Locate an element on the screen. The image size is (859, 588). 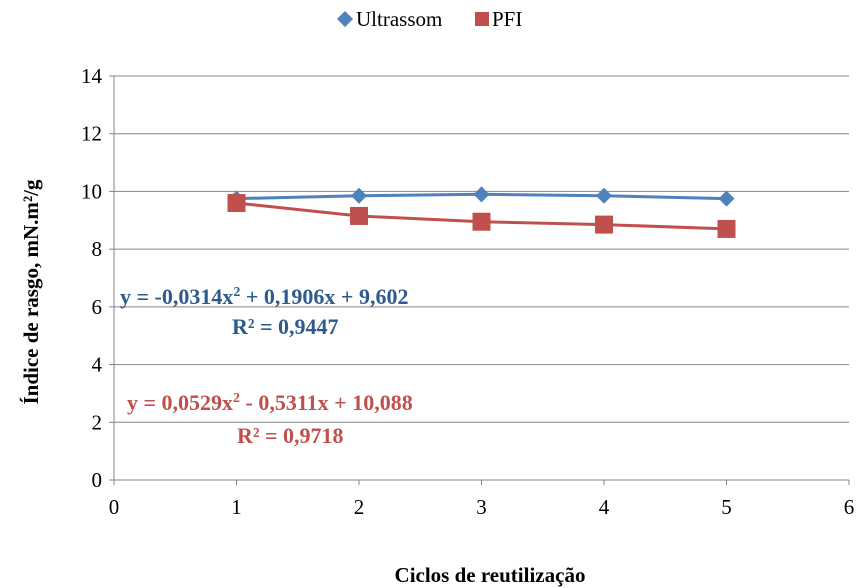
y-tick-label-4: 4 is located at coordinates (97, 365).